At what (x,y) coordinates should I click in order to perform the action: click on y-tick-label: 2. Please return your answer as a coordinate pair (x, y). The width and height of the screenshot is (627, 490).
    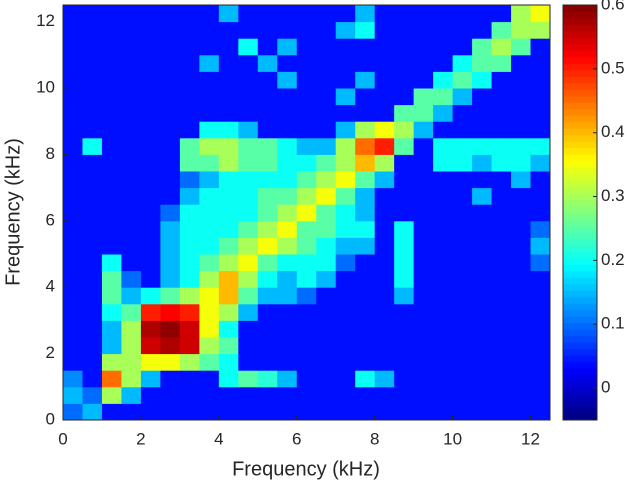
    Looking at the image, I should click on (50, 352).